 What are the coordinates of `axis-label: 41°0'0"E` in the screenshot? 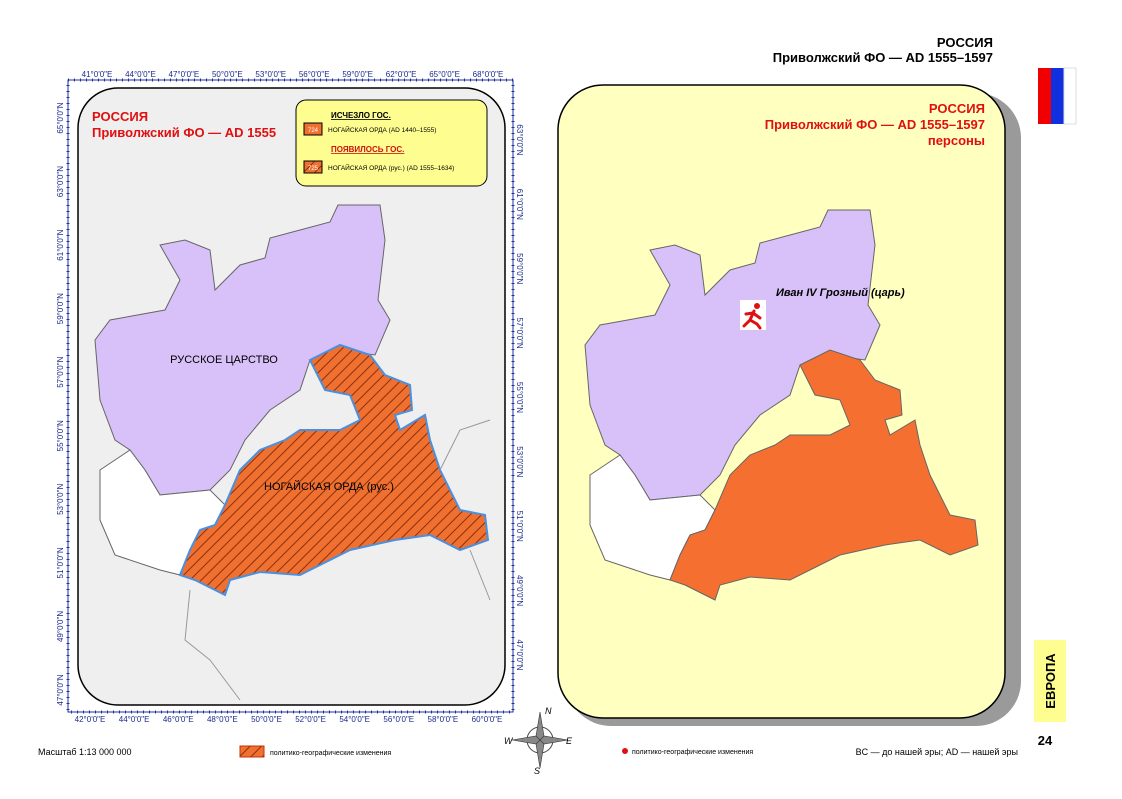 It's located at (97, 74).